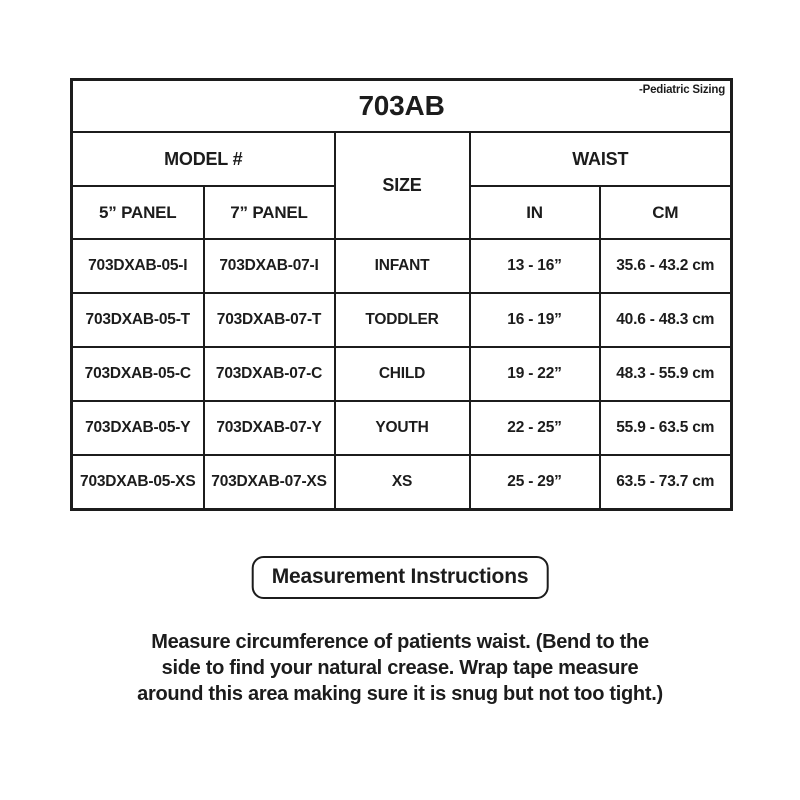  I want to click on model5-cell: 703DXAB-05-Y, so click(137, 428).